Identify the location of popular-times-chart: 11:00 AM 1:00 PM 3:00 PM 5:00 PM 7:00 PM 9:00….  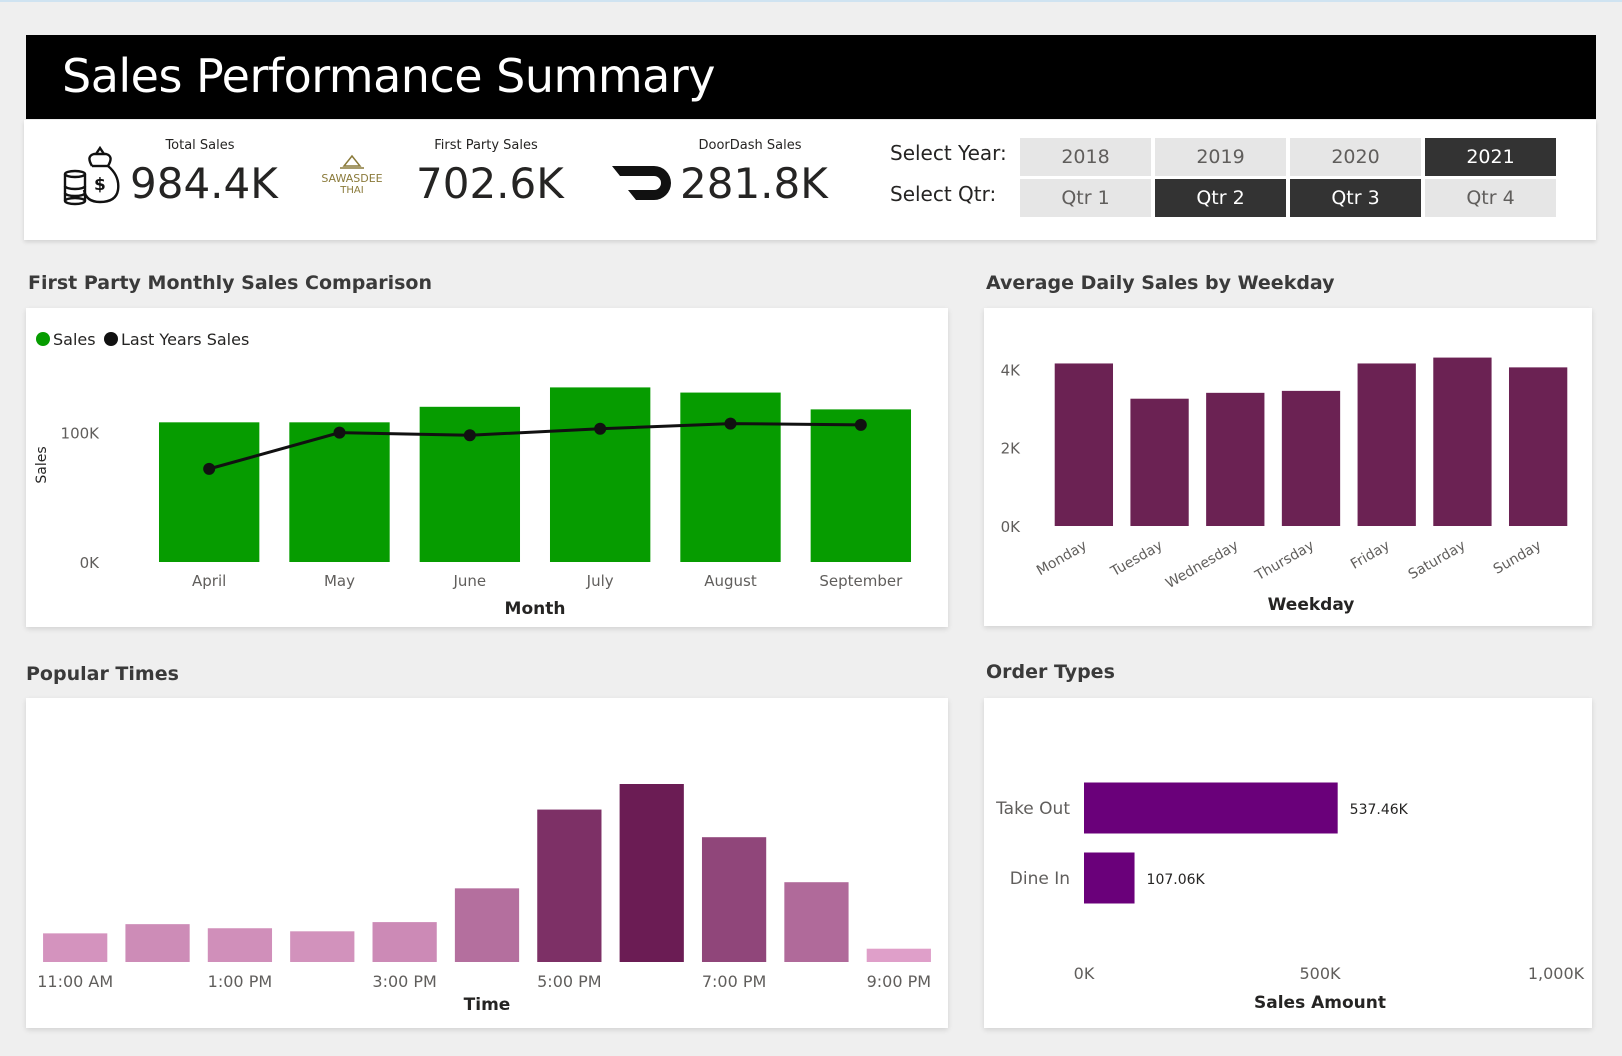
(484, 899).